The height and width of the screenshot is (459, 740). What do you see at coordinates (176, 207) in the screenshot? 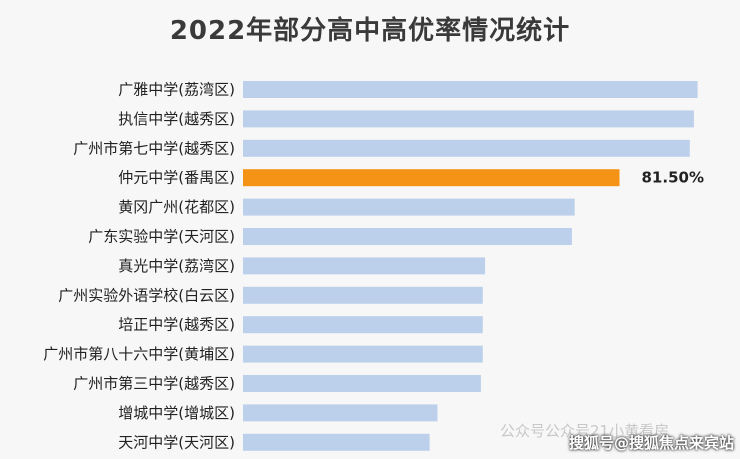
I see `category-label: 黄冈广州(花都区)` at bounding box center [176, 207].